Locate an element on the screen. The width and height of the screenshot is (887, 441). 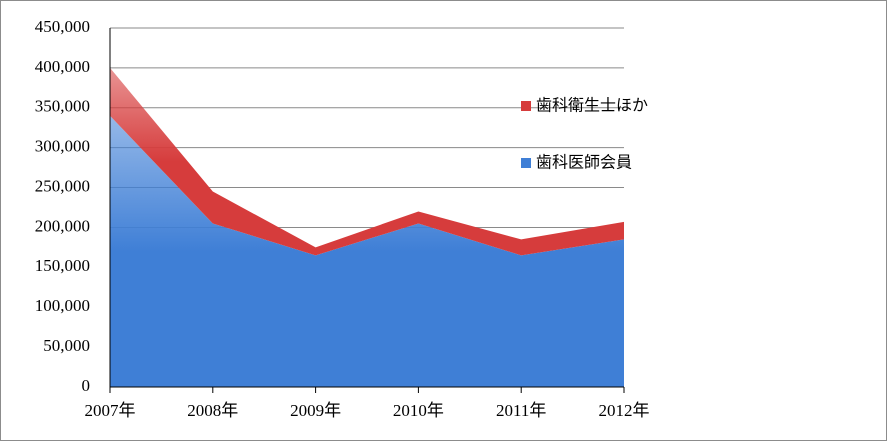
y-tick-label: 450,000 is located at coordinates (62, 26).